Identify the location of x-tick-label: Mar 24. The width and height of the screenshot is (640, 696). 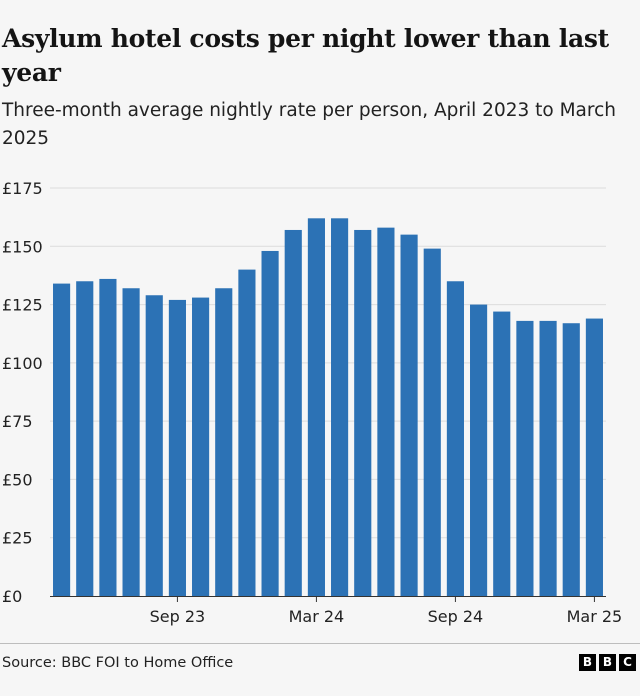
(317, 616).